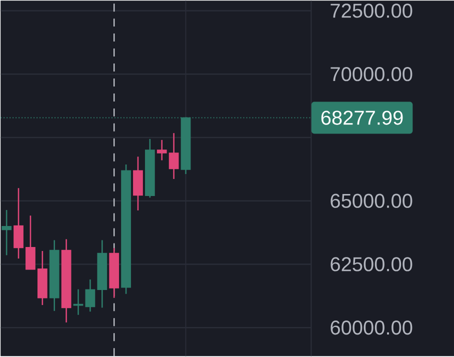 Image resolution: width=454 pixels, height=357 pixels. I want to click on ref-line-label: 68277.99, so click(362, 117).